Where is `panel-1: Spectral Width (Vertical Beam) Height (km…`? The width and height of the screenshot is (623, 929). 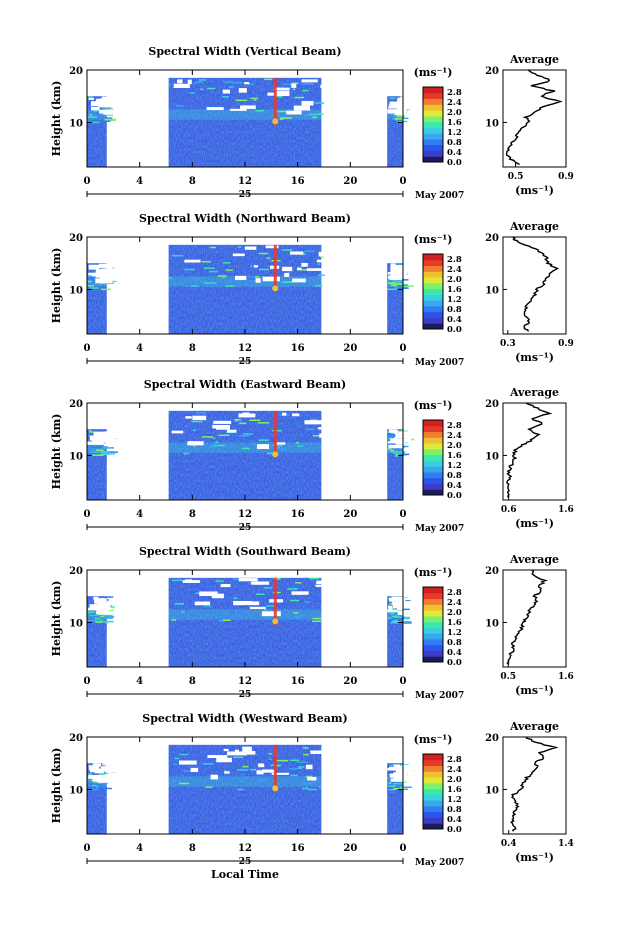
panel-1: Spectral Width (Vertical Beam) Height (km… is located at coordinates (312, 123).